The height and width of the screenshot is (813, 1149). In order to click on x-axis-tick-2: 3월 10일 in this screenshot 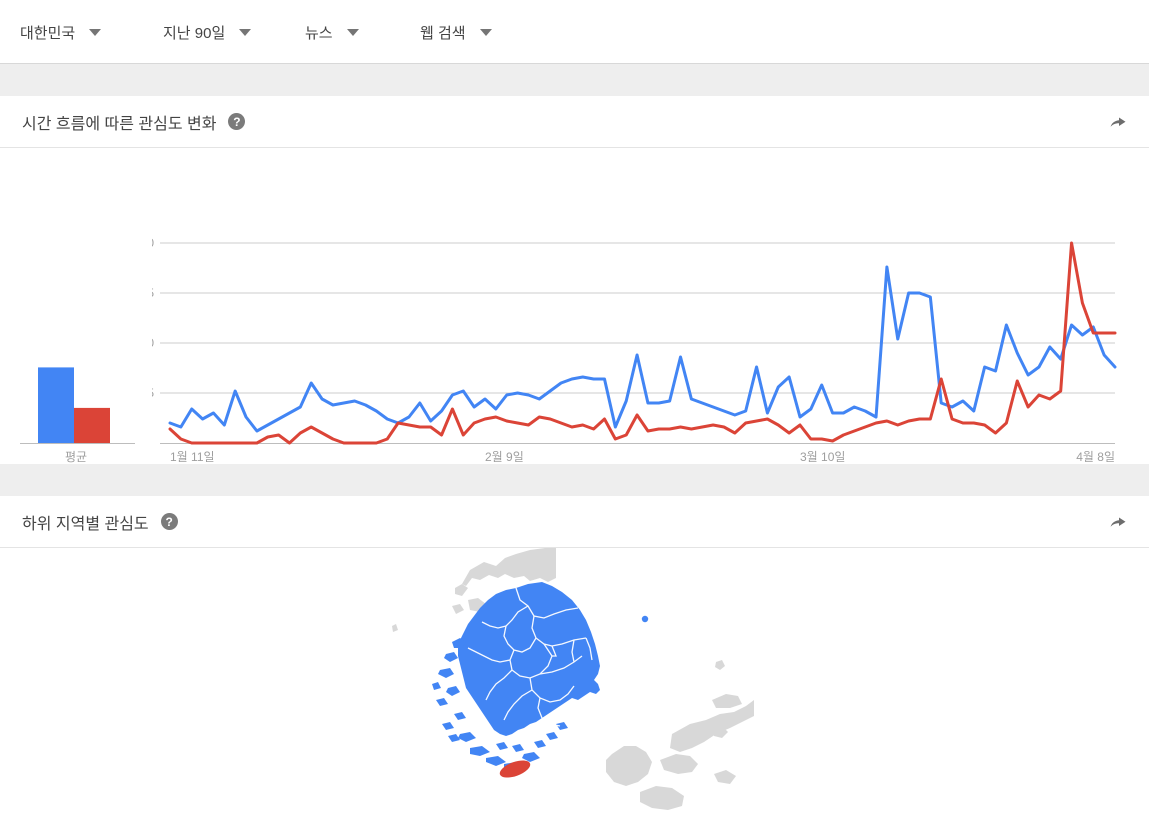, I will do `click(822, 457)`.